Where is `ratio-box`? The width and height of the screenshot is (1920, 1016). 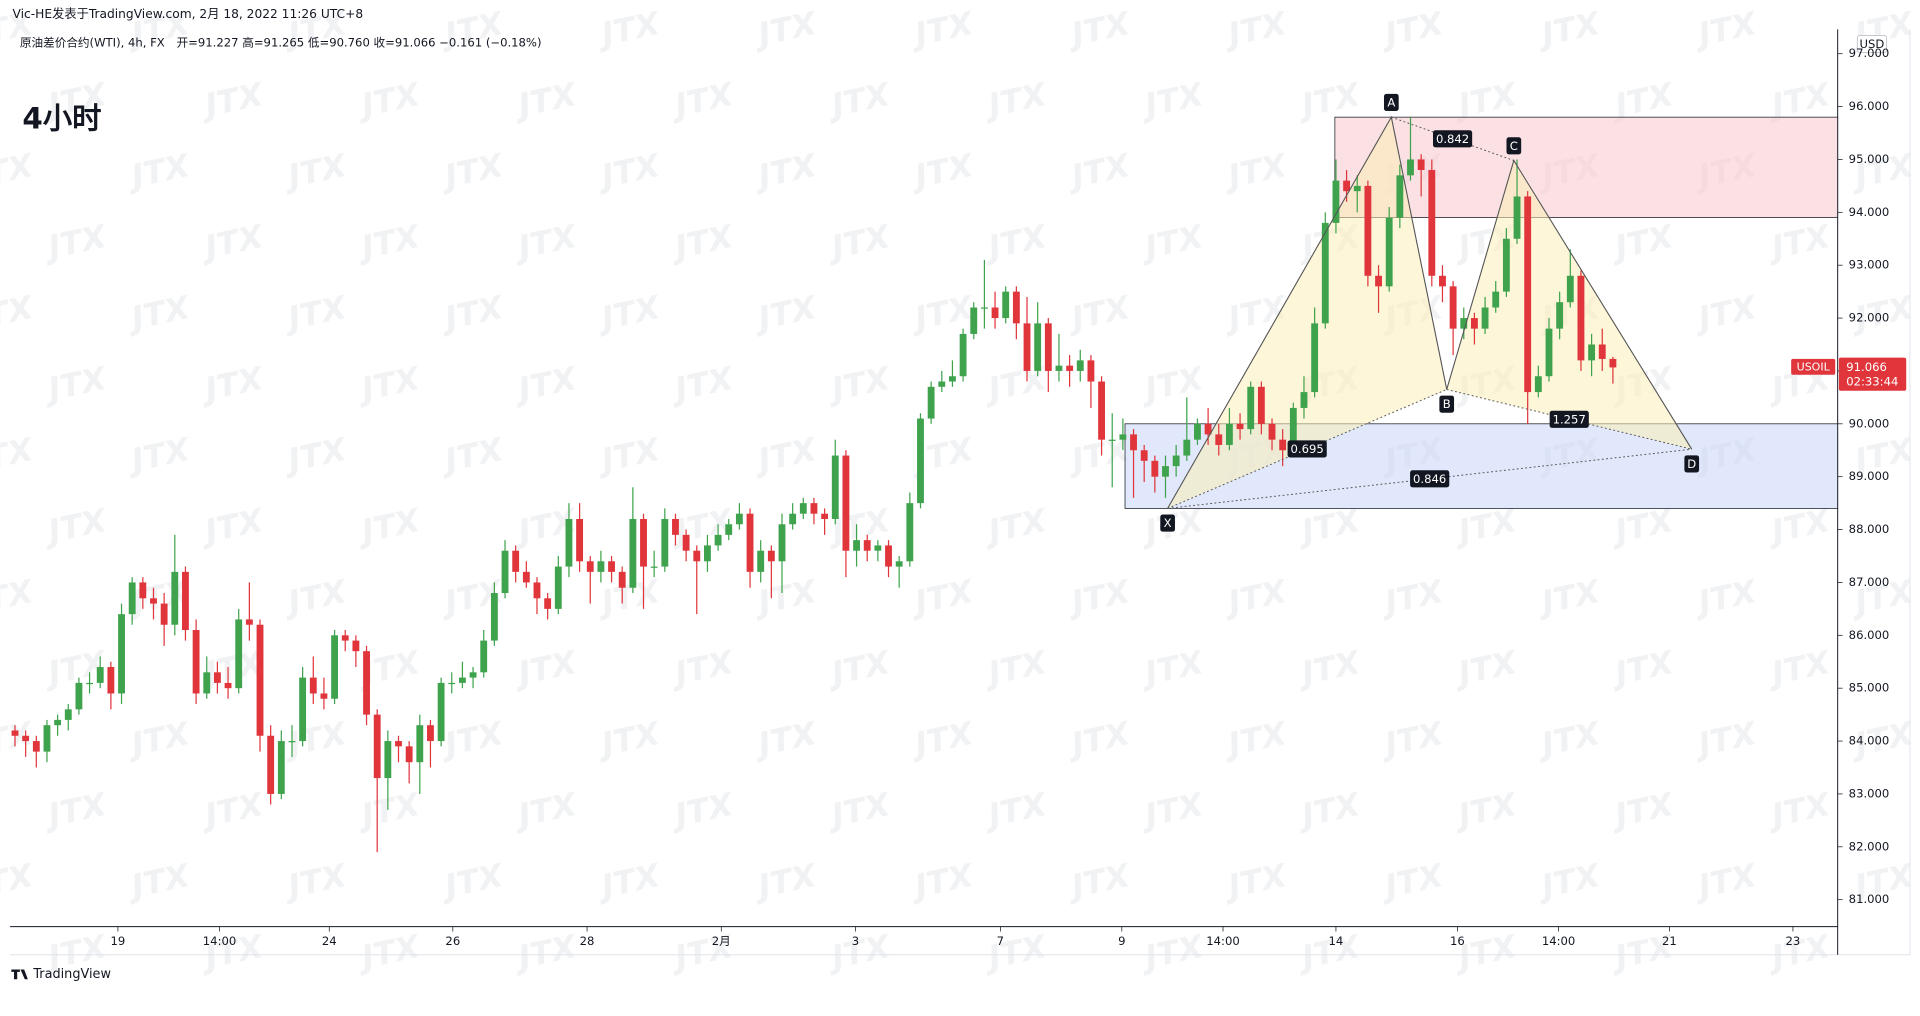
ratio-box is located at coordinates (1569, 419).